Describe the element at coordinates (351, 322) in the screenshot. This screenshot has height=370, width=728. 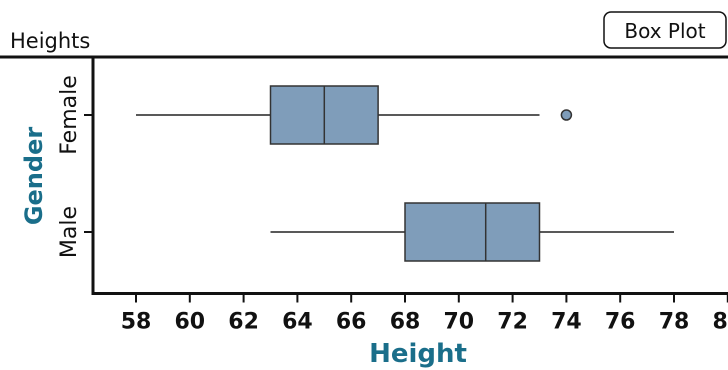
I see `x-tick-label: 66` at that location.